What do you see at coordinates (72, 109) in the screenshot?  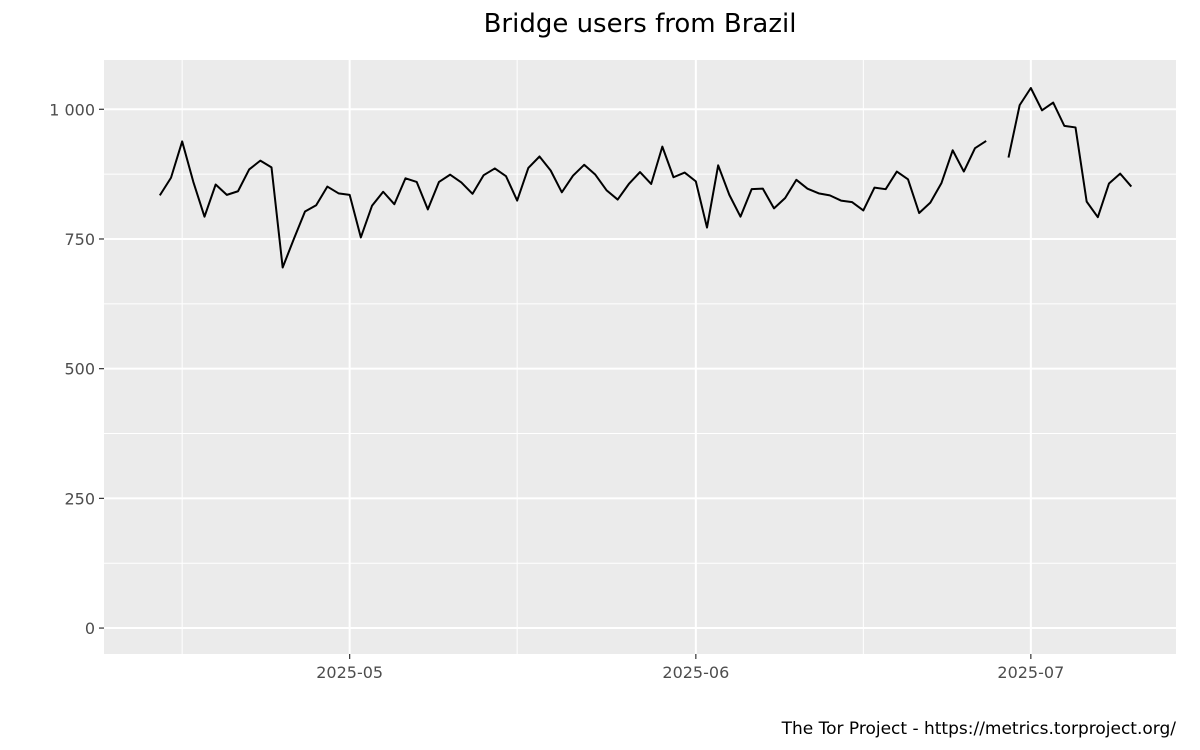 I see `y-tick-label: 1 000` at bounding box center [72, 109].